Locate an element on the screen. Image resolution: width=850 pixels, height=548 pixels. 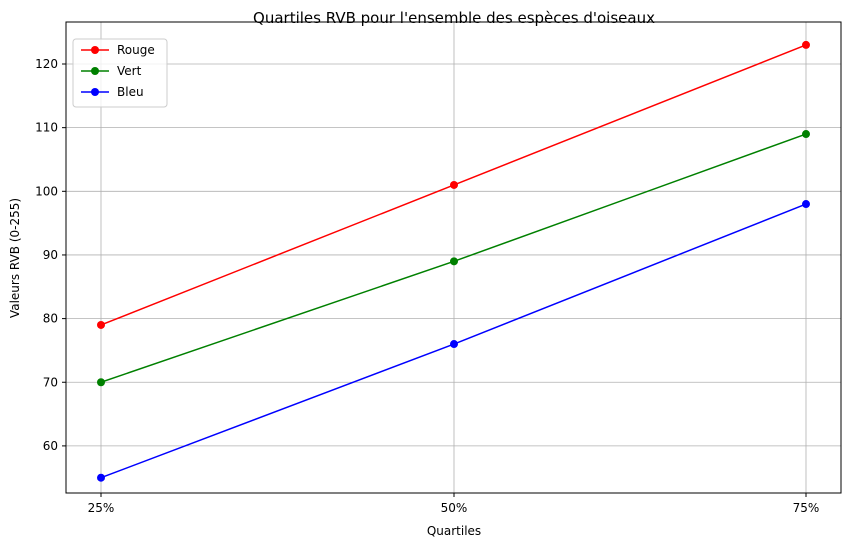
y-axis: 60 70 80 90 100 110 120 is located at coordinates (50, 255).